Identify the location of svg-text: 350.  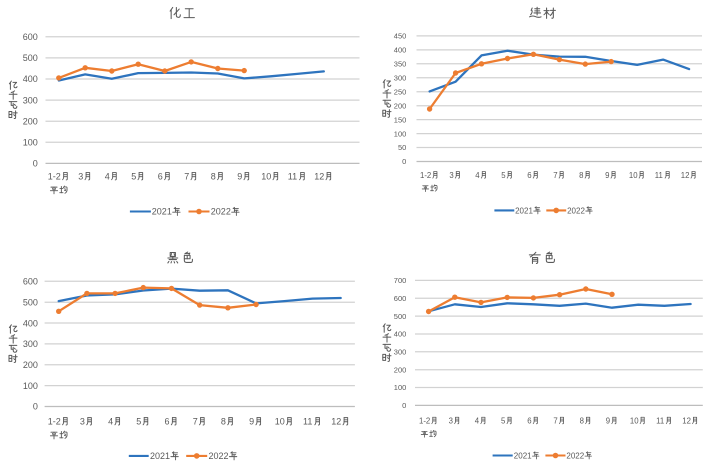
(400, 64).